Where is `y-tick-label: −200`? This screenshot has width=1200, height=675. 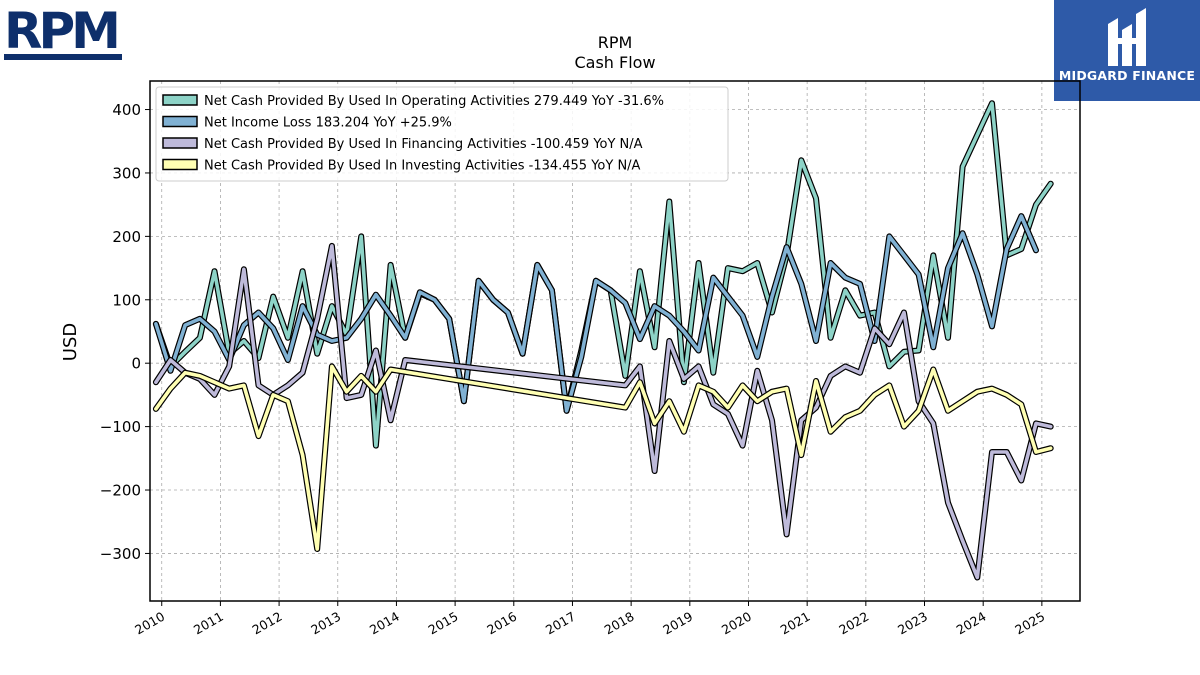
y-tick-label: −200 is located at coordinates (120, 491).